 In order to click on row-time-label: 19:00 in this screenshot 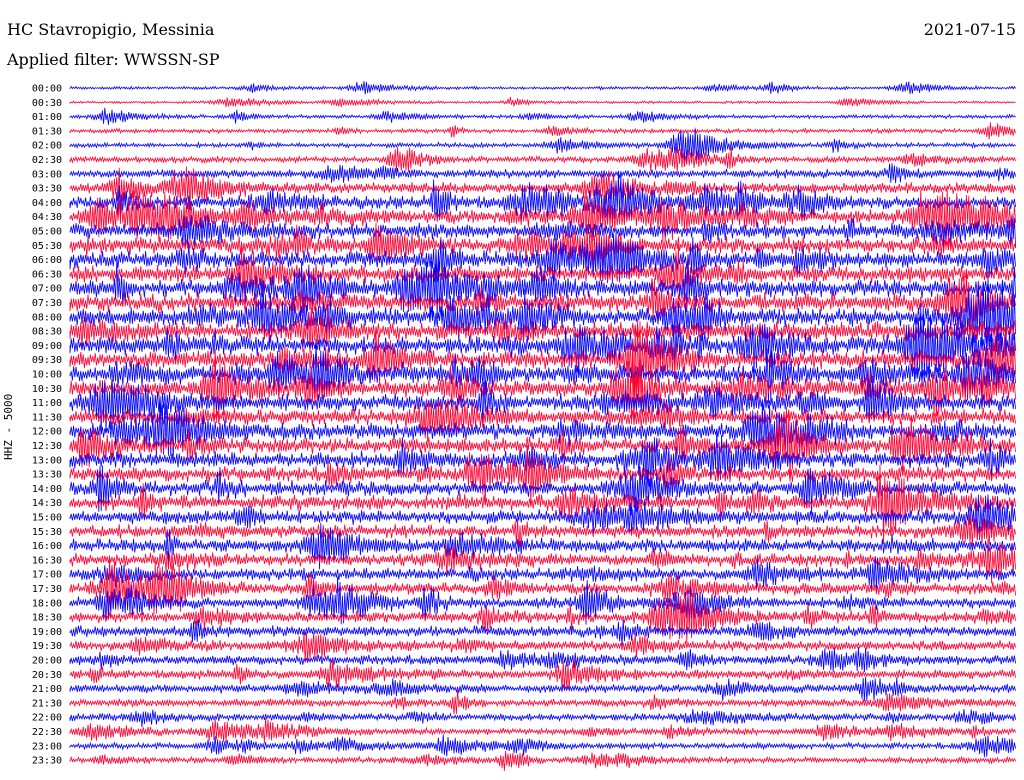, I will do `click(47, 632)`.